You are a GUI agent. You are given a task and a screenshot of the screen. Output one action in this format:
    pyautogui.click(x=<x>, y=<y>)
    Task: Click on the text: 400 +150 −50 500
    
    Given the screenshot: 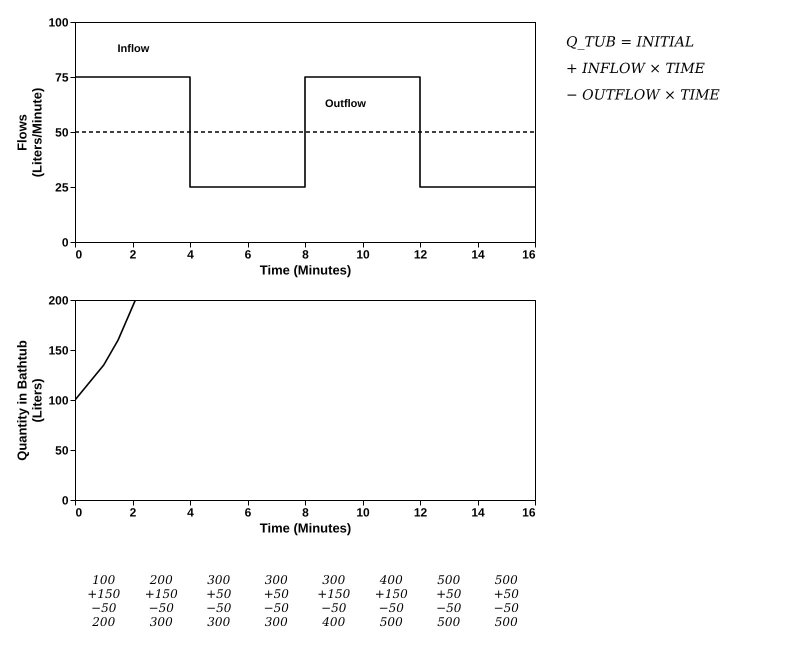 What is the action you would take?
    pyautogui.click(x=391, y=601)
    